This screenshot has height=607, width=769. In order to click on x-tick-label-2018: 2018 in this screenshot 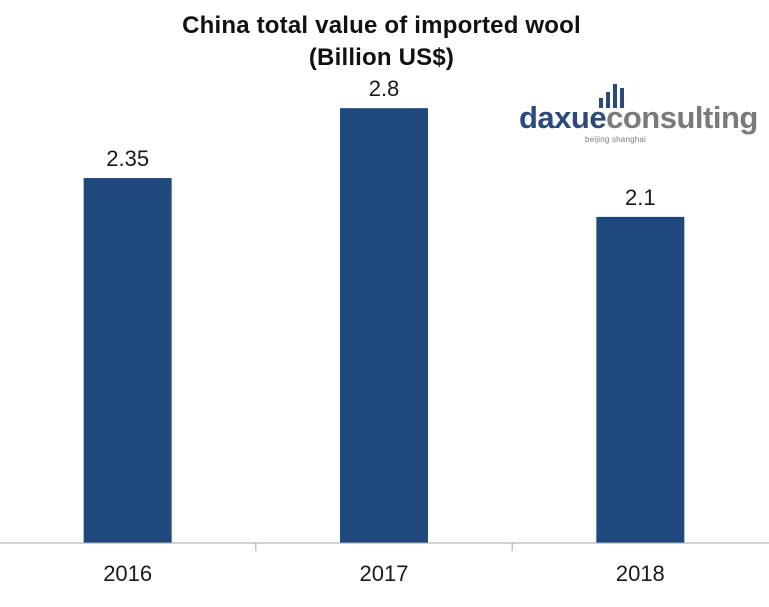, I will do `click(640, 573)`.